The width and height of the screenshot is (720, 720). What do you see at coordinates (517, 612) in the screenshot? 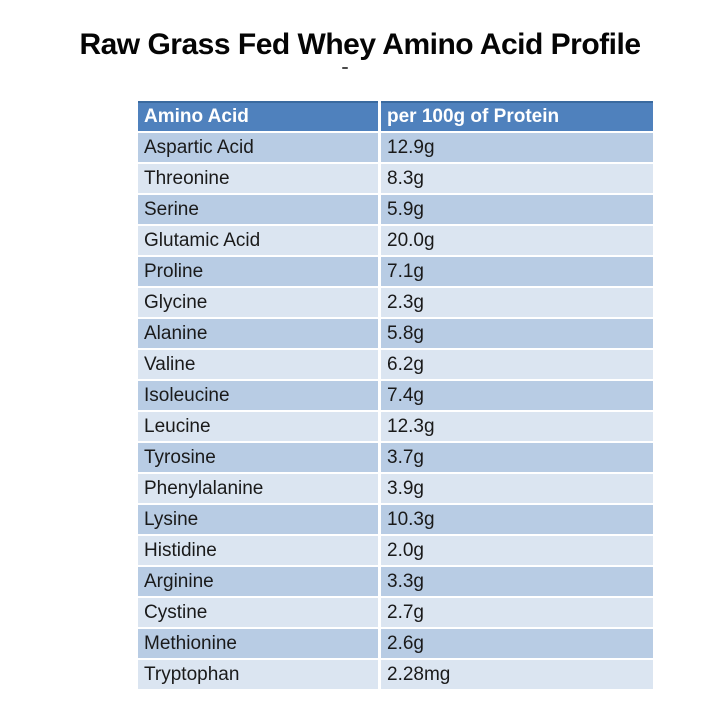
I see `value-cell: 2.7g` at bounding box center [517, 612].